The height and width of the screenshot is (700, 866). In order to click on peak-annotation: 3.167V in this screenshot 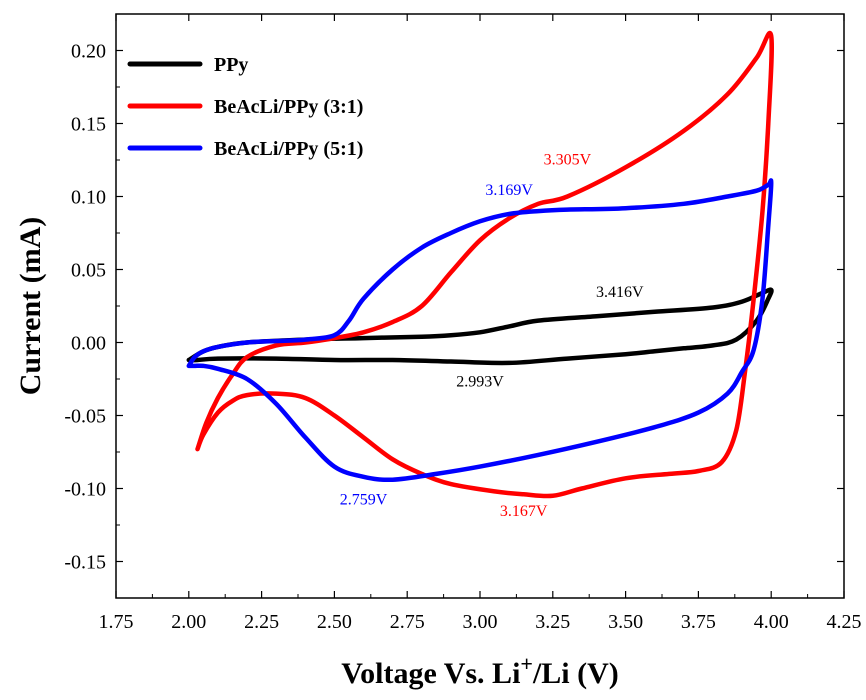, I will do `click(524, 511)`.